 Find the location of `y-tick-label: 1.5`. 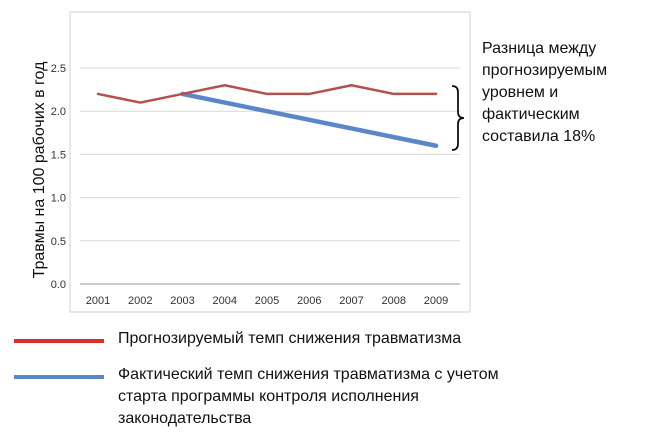

y-tick-label: 1.5 is located at coordinates (58, 155).